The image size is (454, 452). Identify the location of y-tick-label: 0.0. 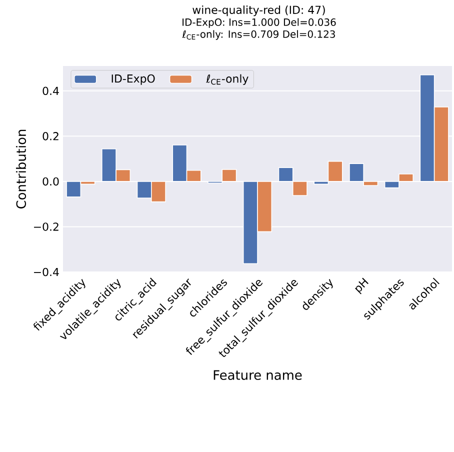
(50, 181).